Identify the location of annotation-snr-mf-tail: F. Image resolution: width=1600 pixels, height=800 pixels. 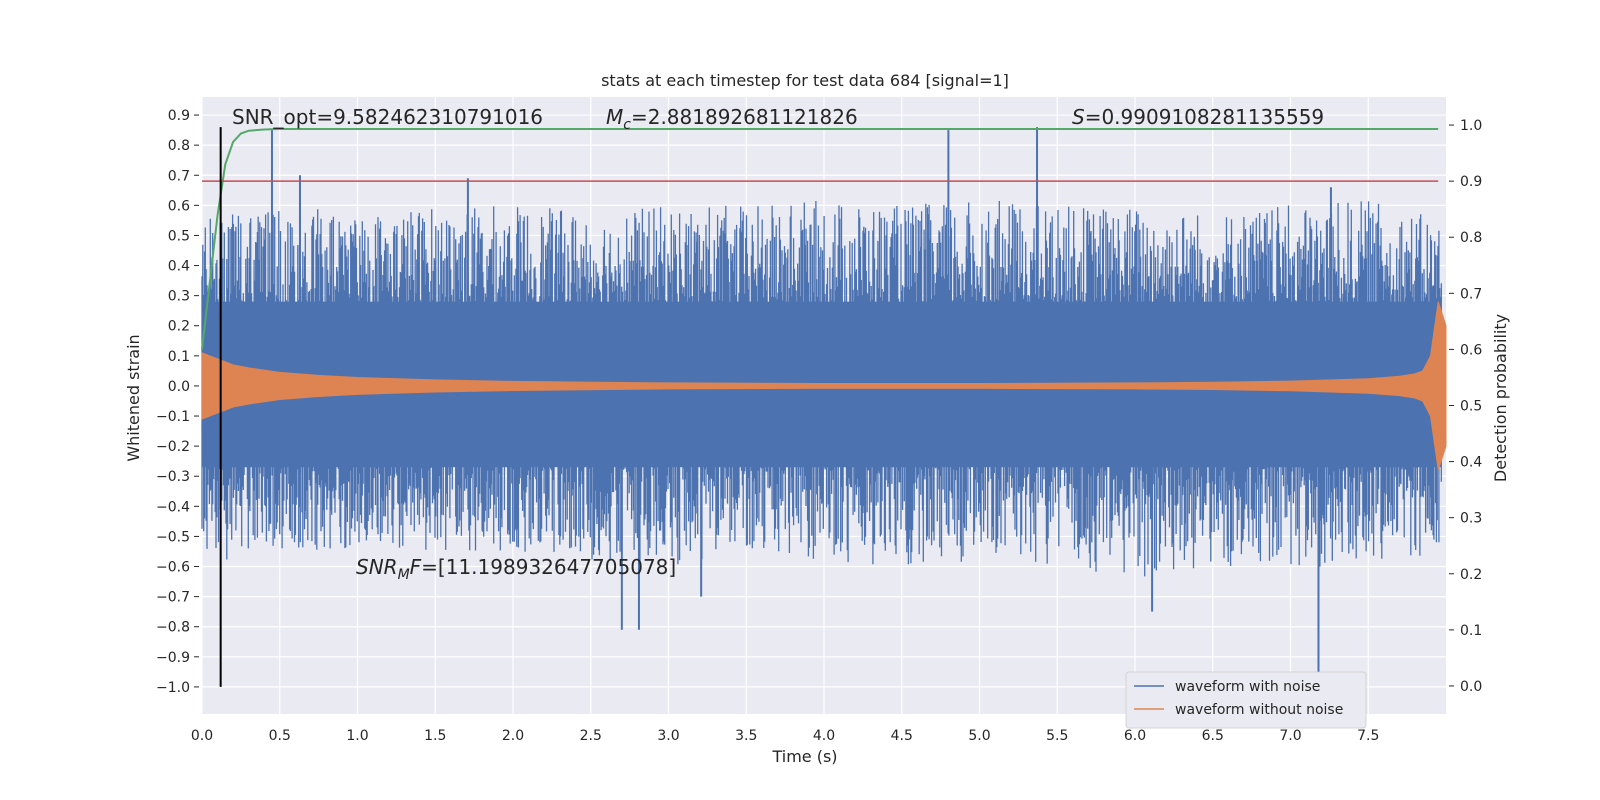
(416, 567).